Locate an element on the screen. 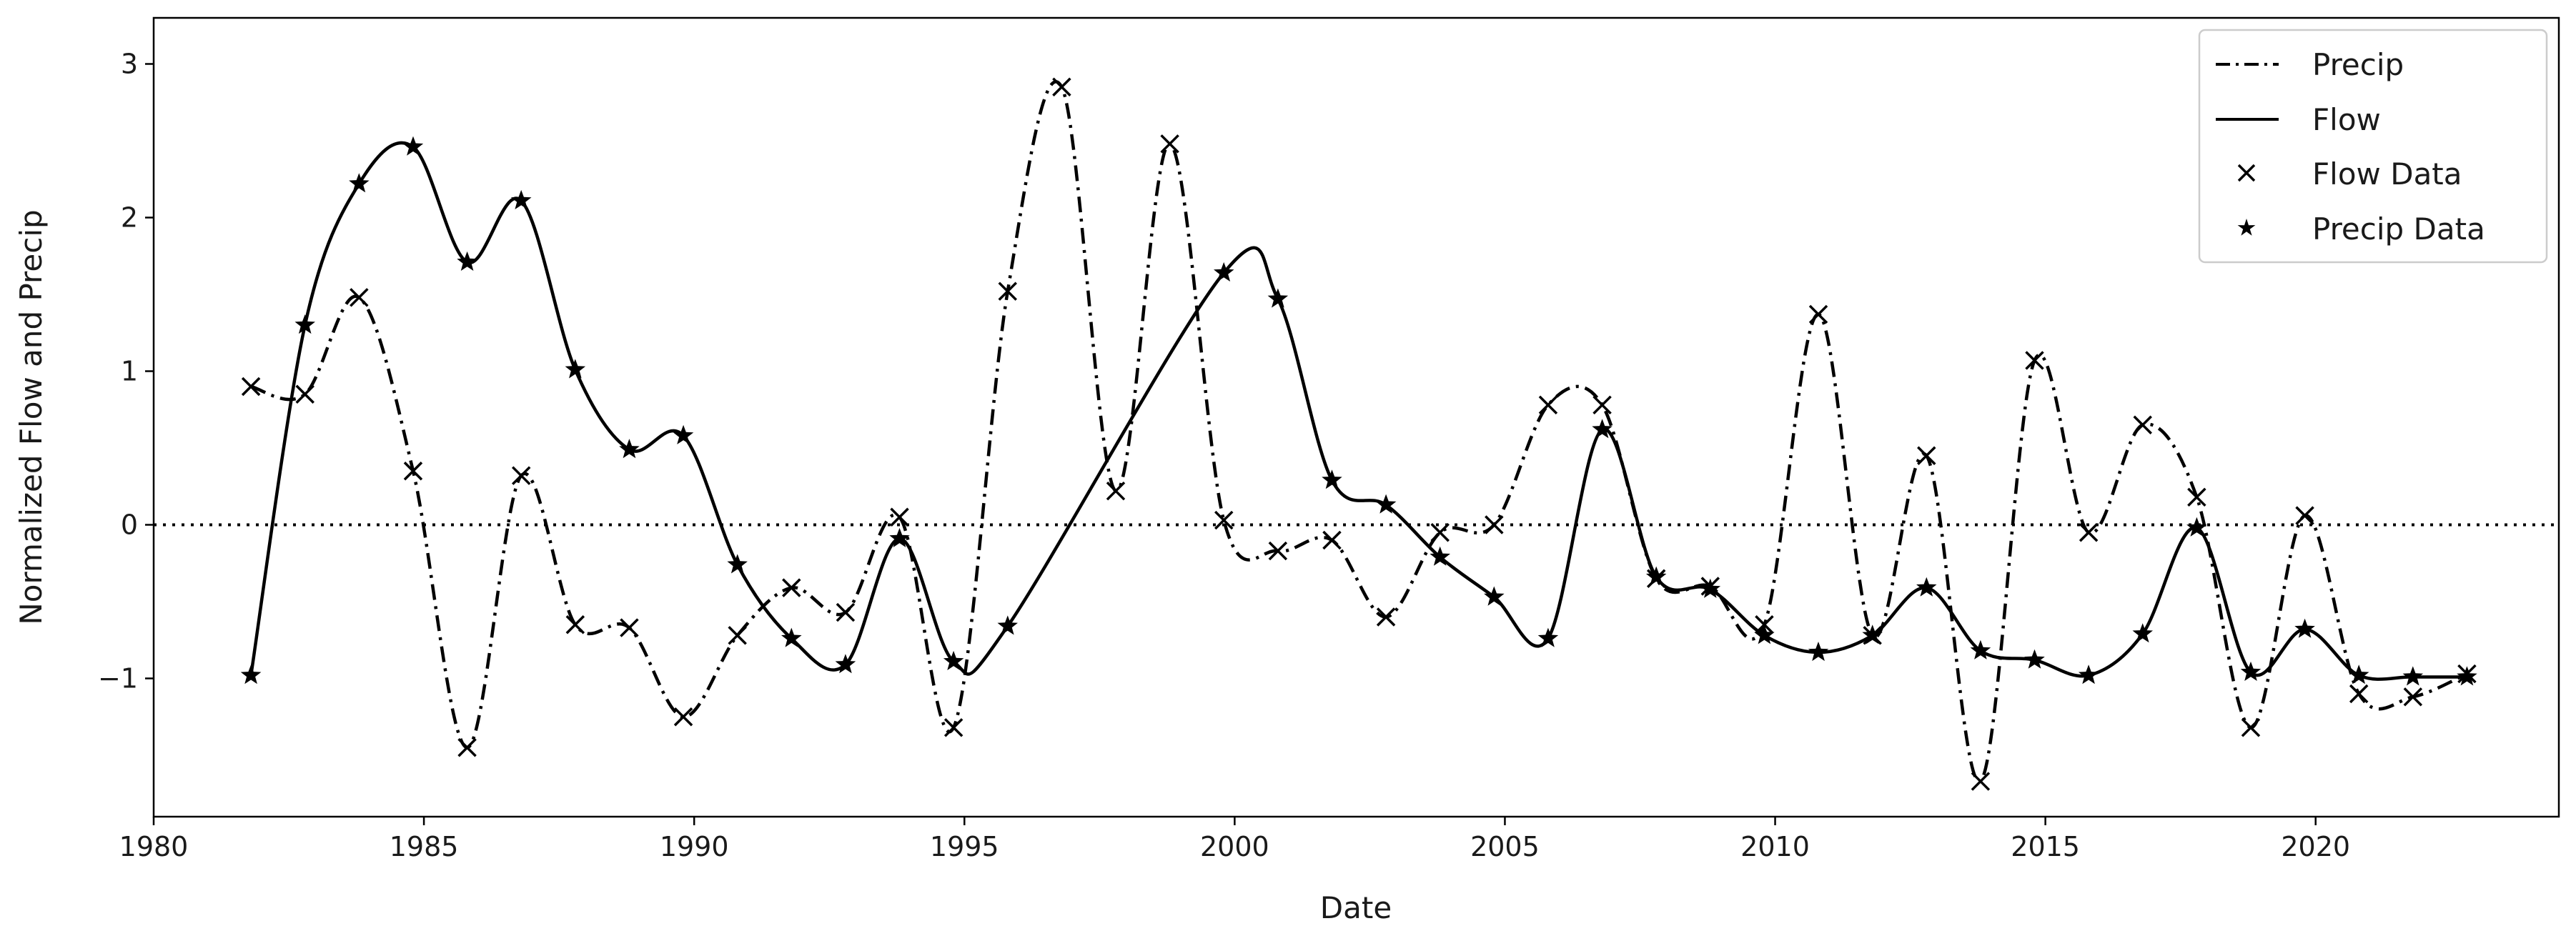 The height and width of the screenshot is (946, 2576). legend-precip-data-label: Precip Data is located at coordinates (2399, 229).